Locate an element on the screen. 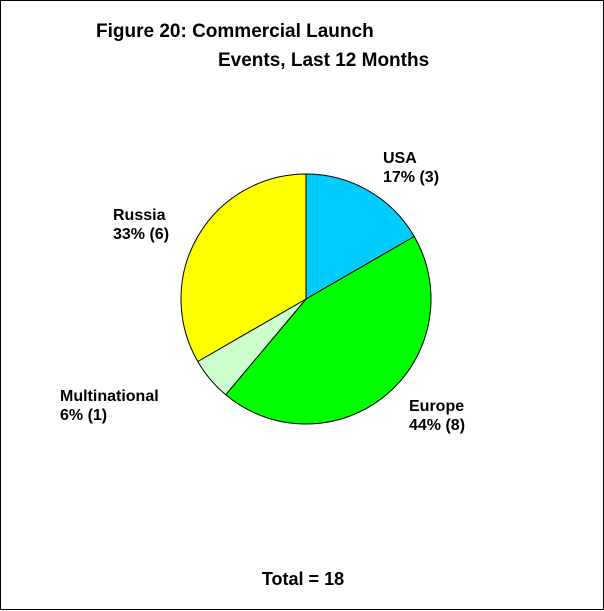  slice-value-europe: 44% (8) is located at coordinates (437, 425).